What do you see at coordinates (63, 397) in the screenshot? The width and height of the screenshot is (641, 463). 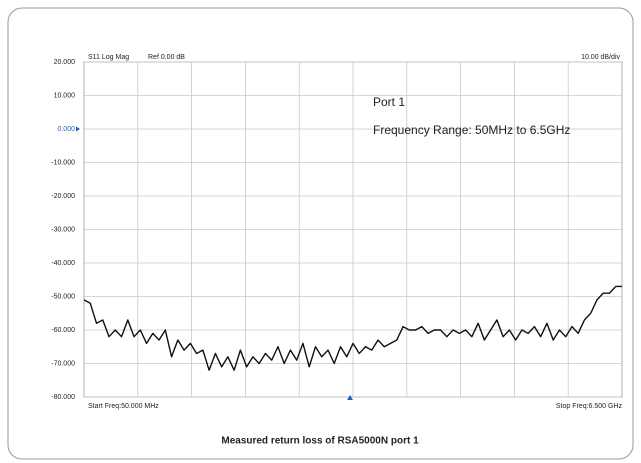 I see `y-tick-label: -80.000` at bounding box center [63, 397].